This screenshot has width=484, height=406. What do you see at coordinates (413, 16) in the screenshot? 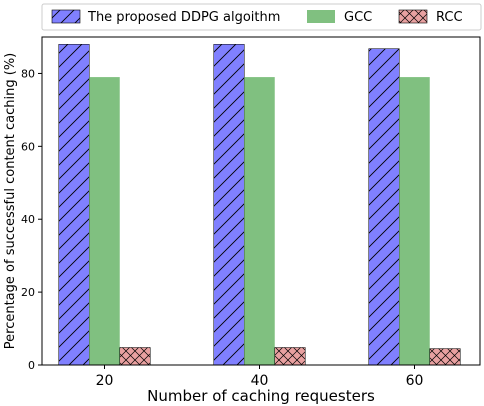
I see `legend-swatch-rcc` at bounding box center [413, 16].